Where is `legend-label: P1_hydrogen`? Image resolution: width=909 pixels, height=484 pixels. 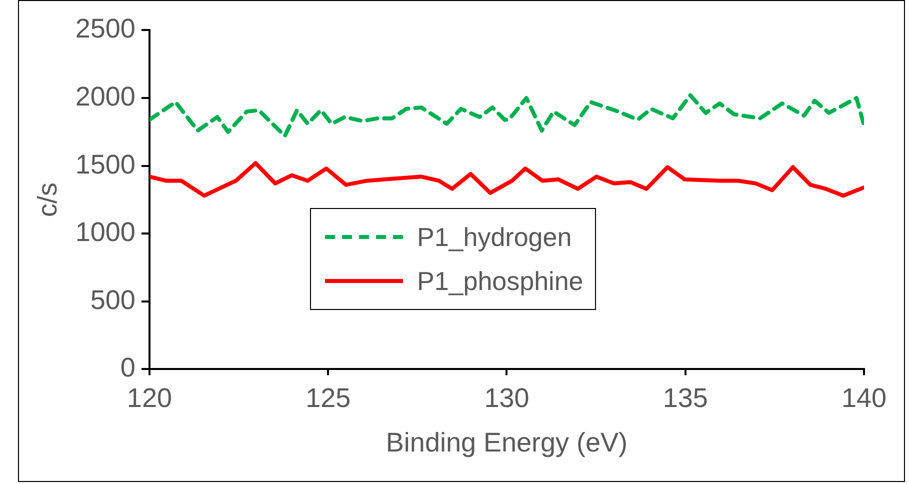 legend-label: P1_hydrogen is located at coordinates (494, 237).